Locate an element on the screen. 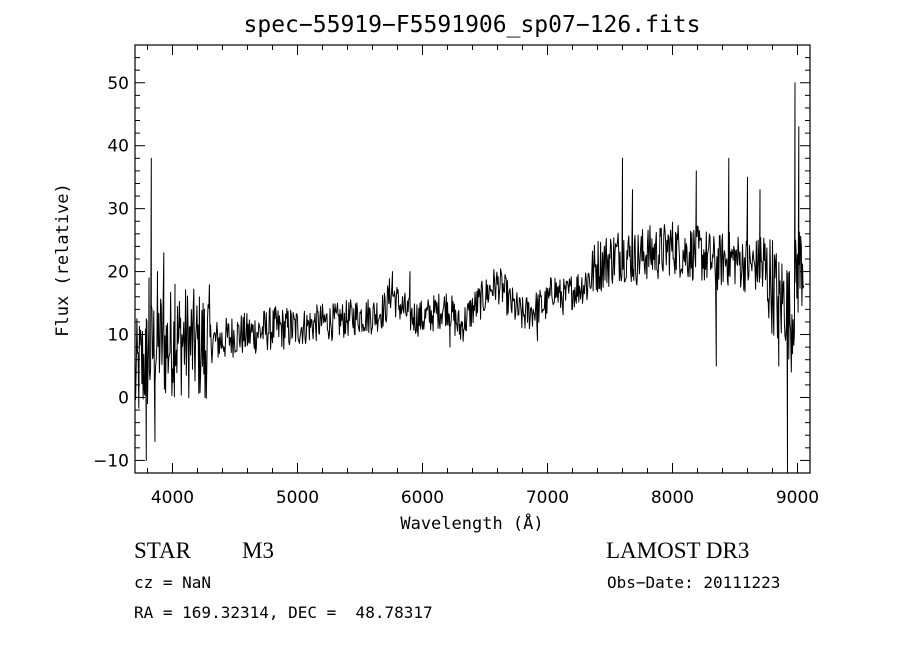 Image resolution: width=900 pixels, height=649 pixels. survey-label: LAMOST DR3 is located at coordinates (678, 550).